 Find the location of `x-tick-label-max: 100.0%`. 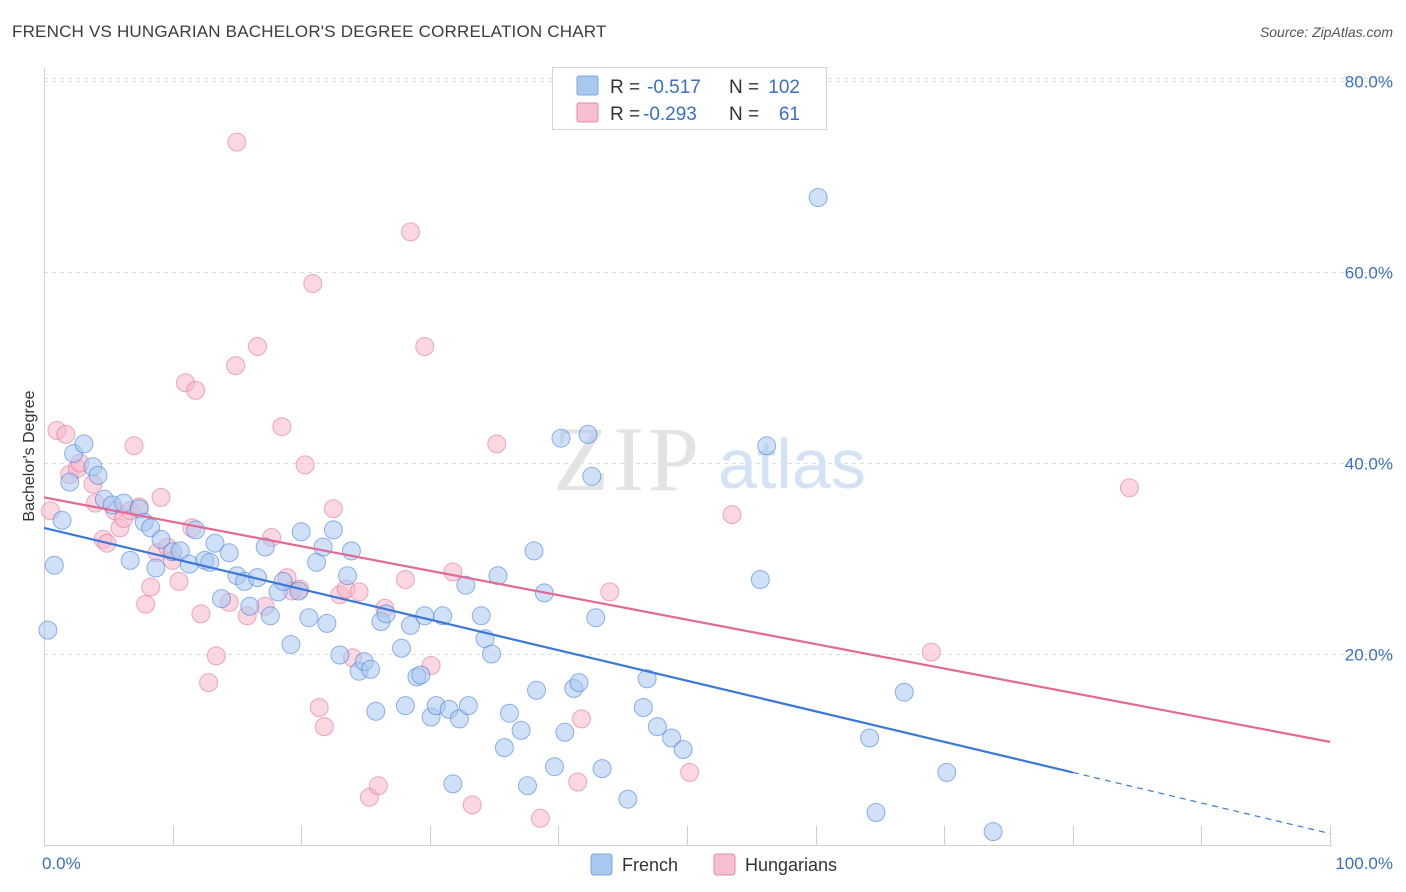

x-tick-label-max: 100.0% is located at coordinates (1364, 863).